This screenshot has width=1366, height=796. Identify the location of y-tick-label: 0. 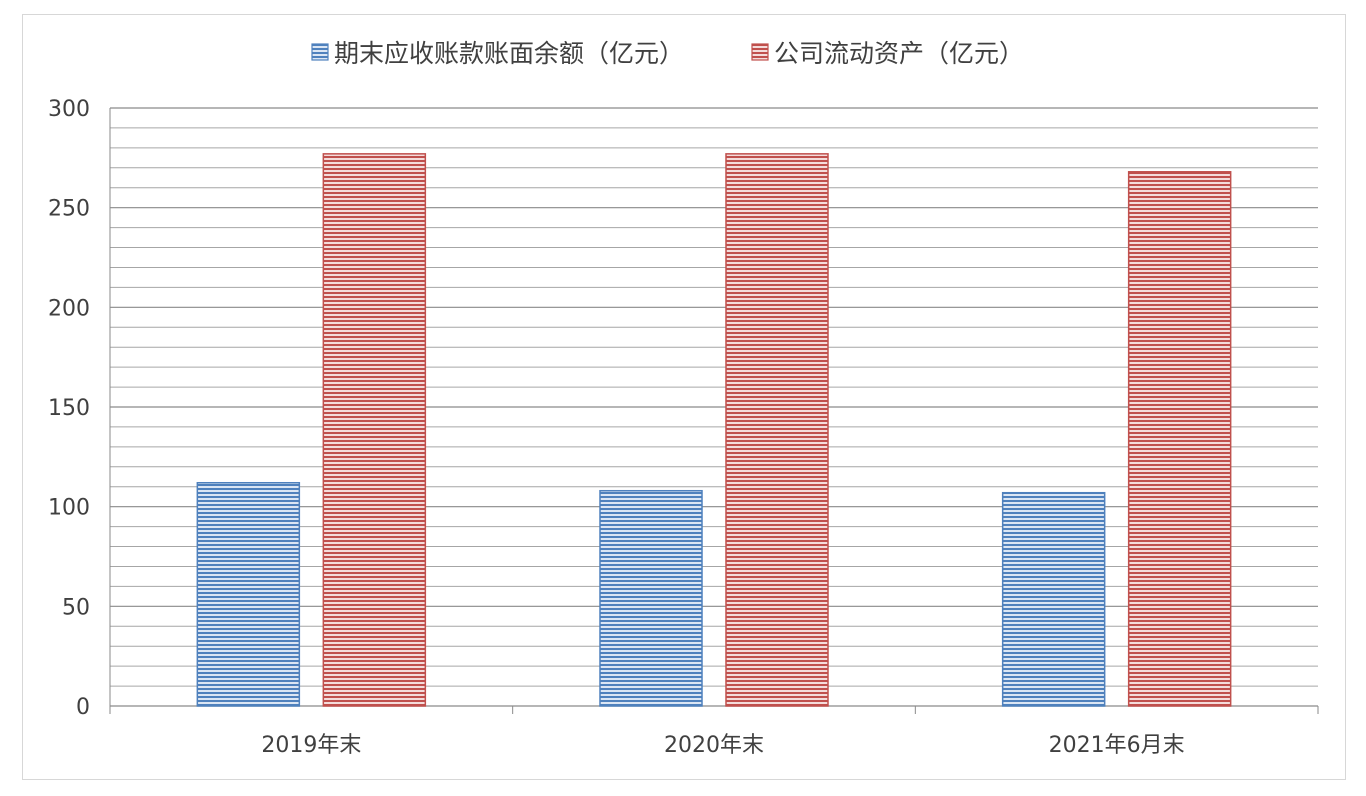
(83, 707).